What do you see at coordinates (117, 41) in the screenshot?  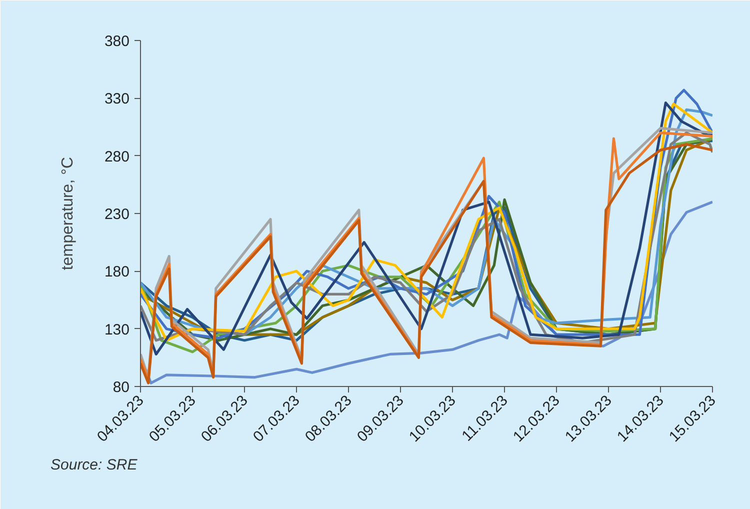 I see `y-tick-label: 380` at bounding box center [117, 41].